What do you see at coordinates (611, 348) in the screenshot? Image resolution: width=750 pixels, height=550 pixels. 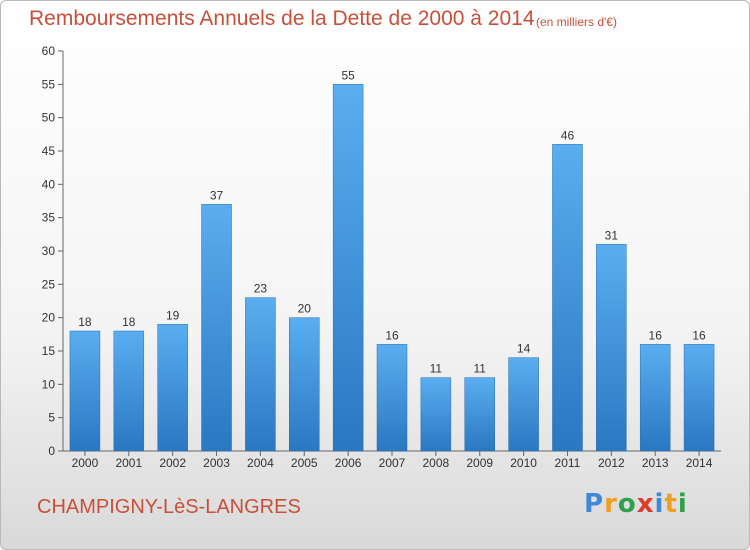 I see `bar-2012` at bounding box center [611, 348].